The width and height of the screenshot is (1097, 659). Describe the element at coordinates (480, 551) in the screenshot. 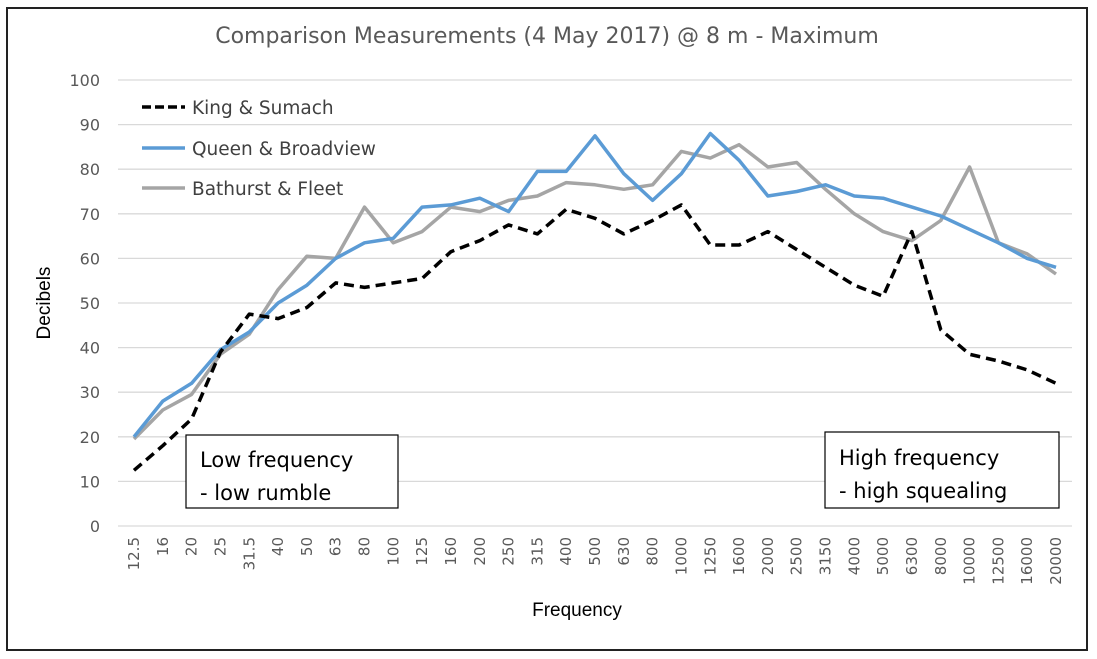

I see `x-tick-label: 200` at that location.